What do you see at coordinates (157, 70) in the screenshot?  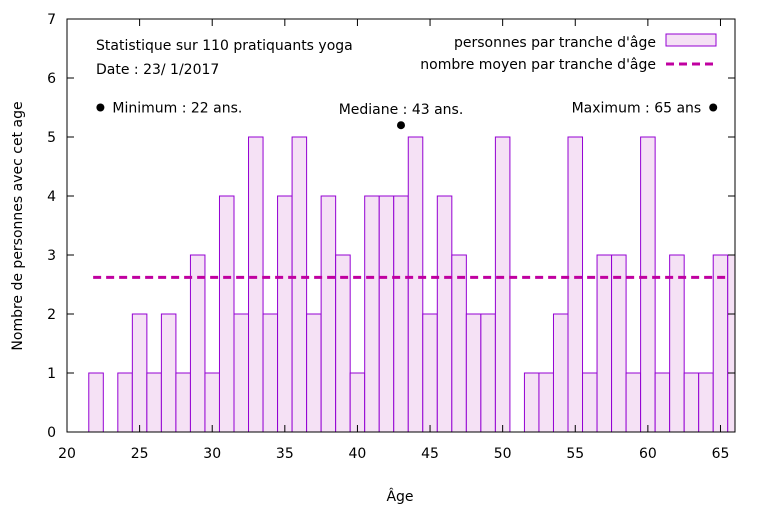 I see `stats-line2: Date : 23/ 1/2017` at bounding box center [157, 70].